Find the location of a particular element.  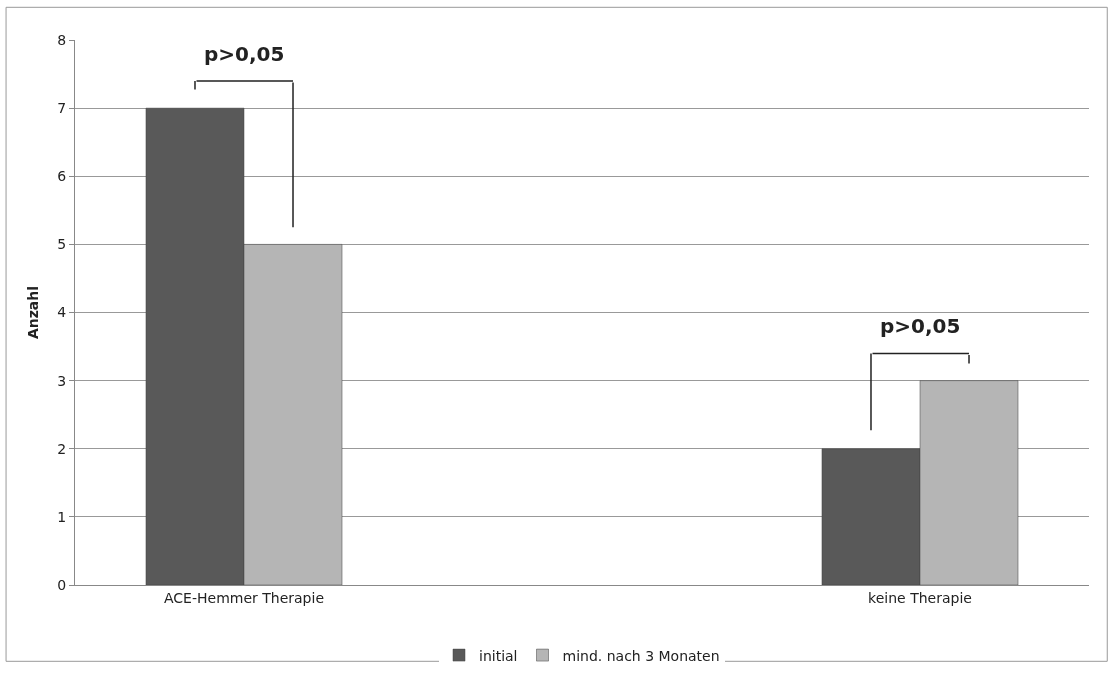

y-tick-label: 1 is located at coordinates (62, 516).